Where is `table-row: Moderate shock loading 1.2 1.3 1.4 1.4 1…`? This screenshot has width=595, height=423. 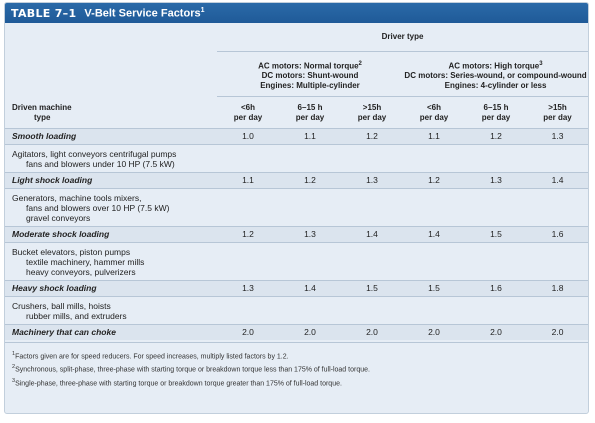
table-row: Moderate shock loading 1.2 1.3 1.4 1.4 1… is located at coordinates (296, 233).